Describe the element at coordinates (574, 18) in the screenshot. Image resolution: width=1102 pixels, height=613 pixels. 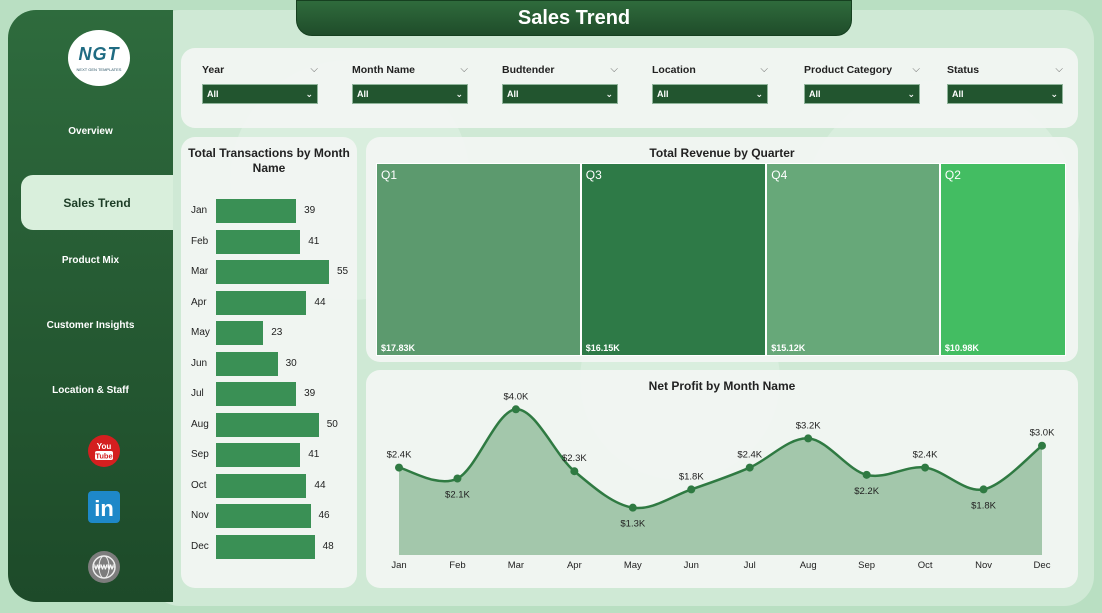
I see `page-title: Sales Trend` at that location.